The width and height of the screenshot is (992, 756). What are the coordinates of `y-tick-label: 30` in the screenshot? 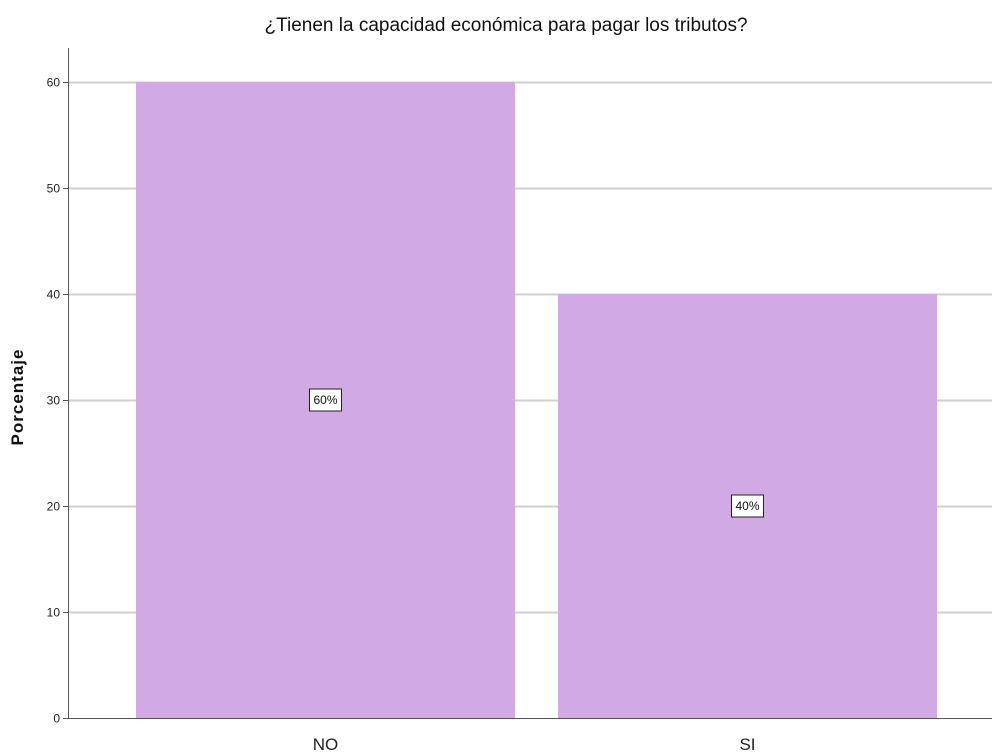 It's located at (54, 401).